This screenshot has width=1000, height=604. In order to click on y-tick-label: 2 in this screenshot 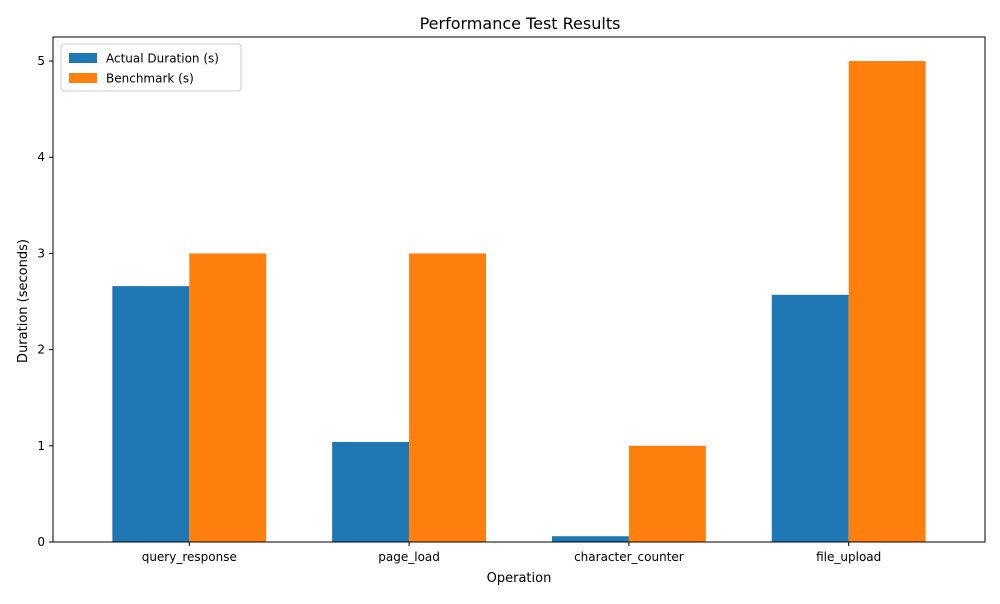, I will do `click(41, 350)`.